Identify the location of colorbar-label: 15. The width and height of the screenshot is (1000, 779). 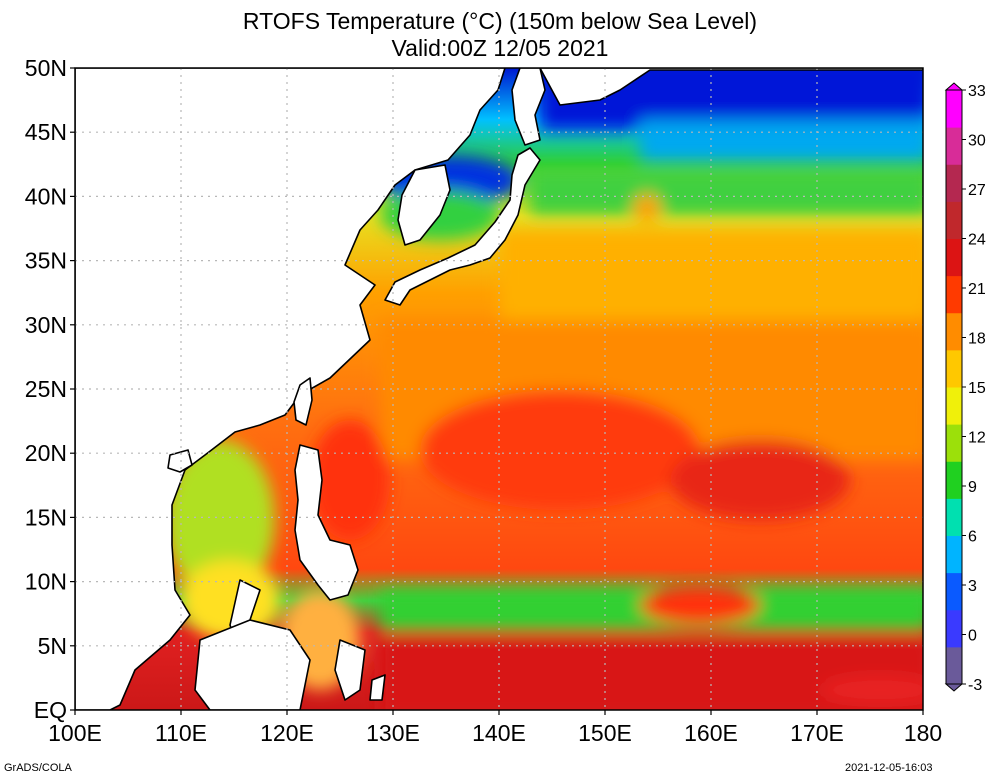
(977, 388).